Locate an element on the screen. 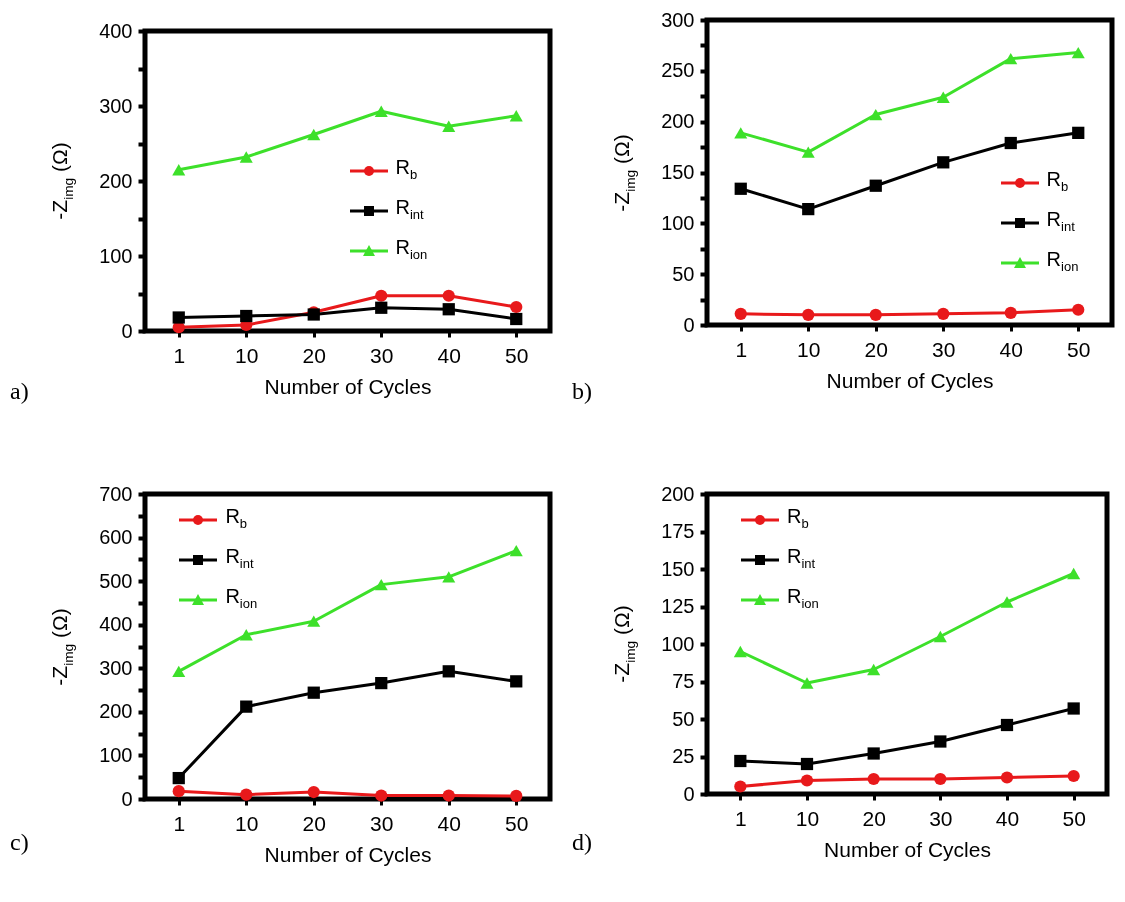  y-tick-label: 125 is located at coordinates (678, 606).